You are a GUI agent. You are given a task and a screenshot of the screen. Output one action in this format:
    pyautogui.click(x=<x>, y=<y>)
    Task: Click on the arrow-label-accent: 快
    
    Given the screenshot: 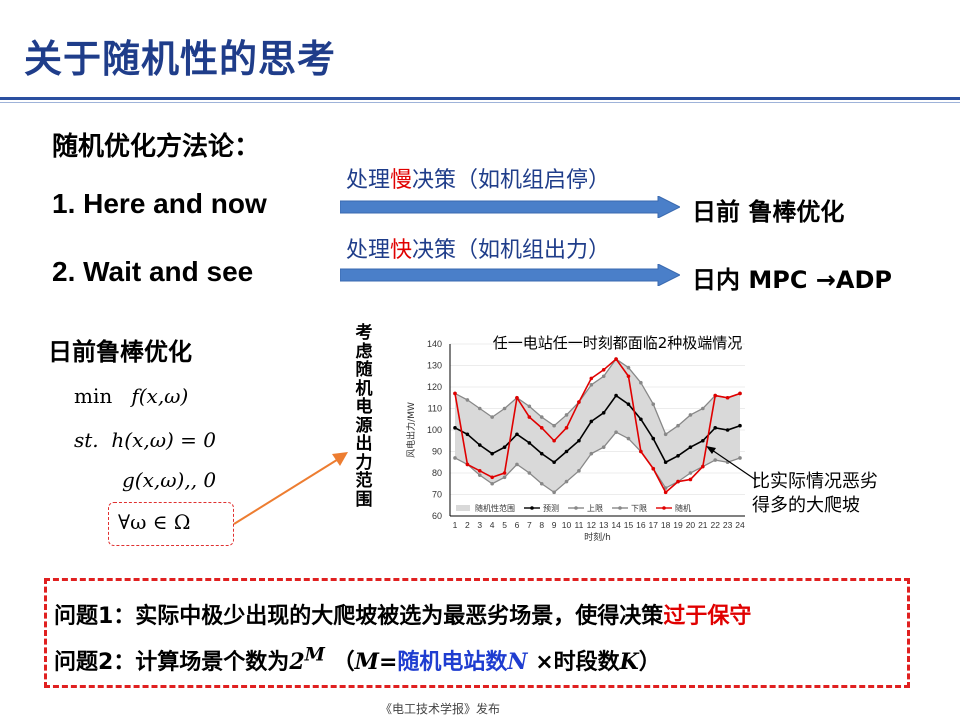 What is the action you would take?
    pyautogui.click(x=401, y=250)
    